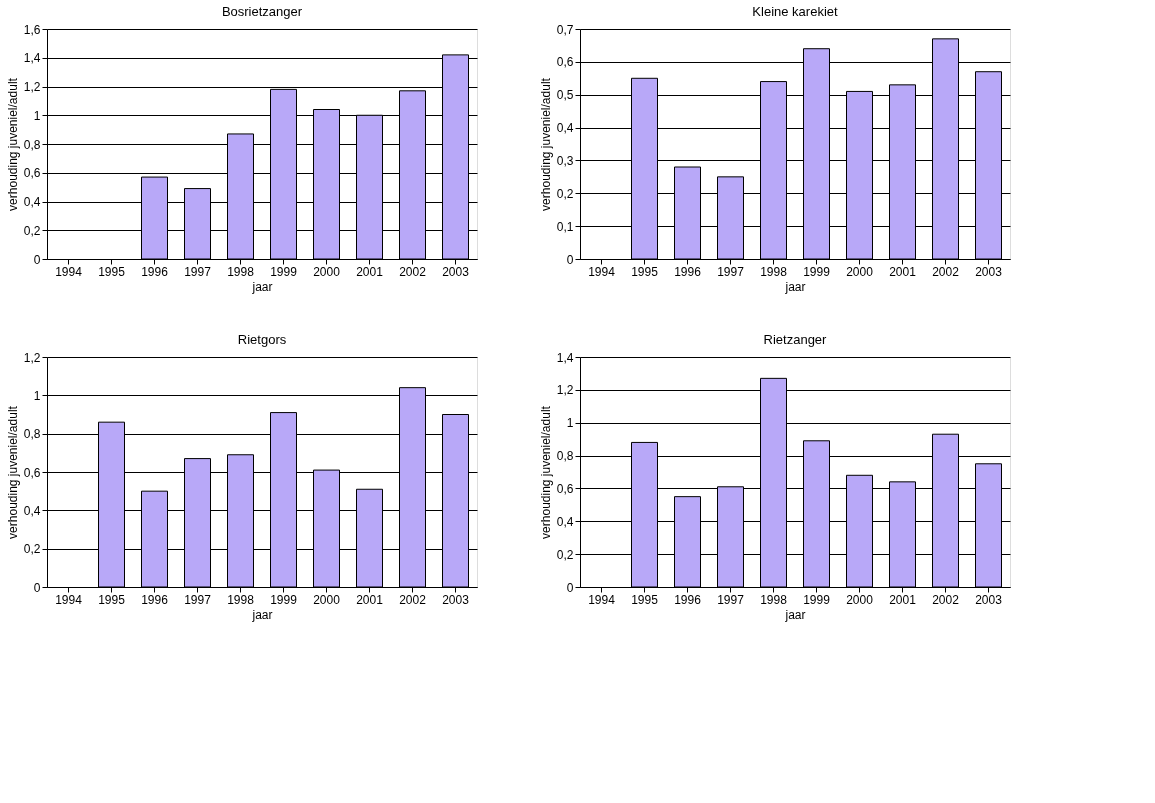  I want to click on chart-title: Rietzanger, so click(795, 339).